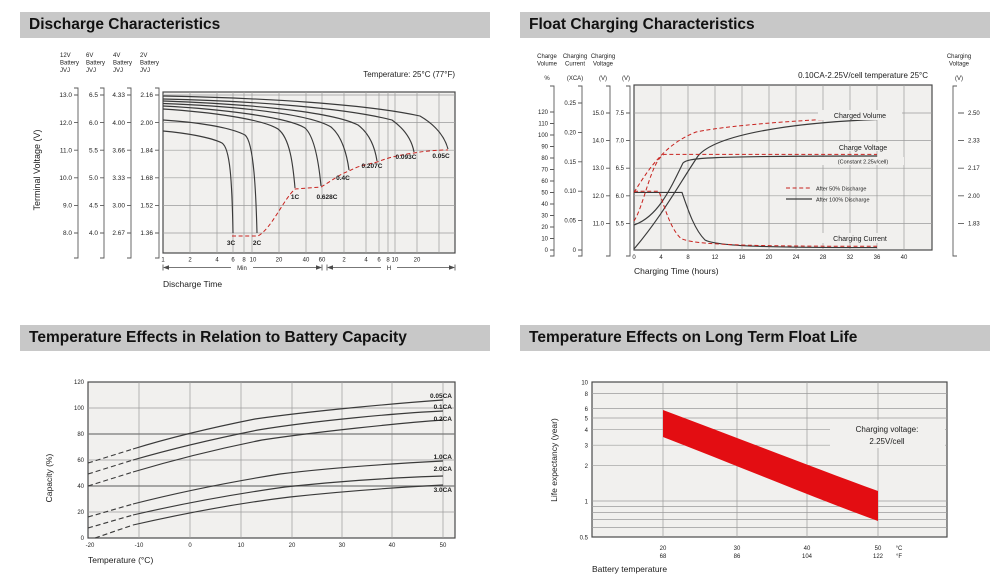 This screenshot has height=587, width=1000. I want to click on charged-volume-50-curve, so click(755, 155).